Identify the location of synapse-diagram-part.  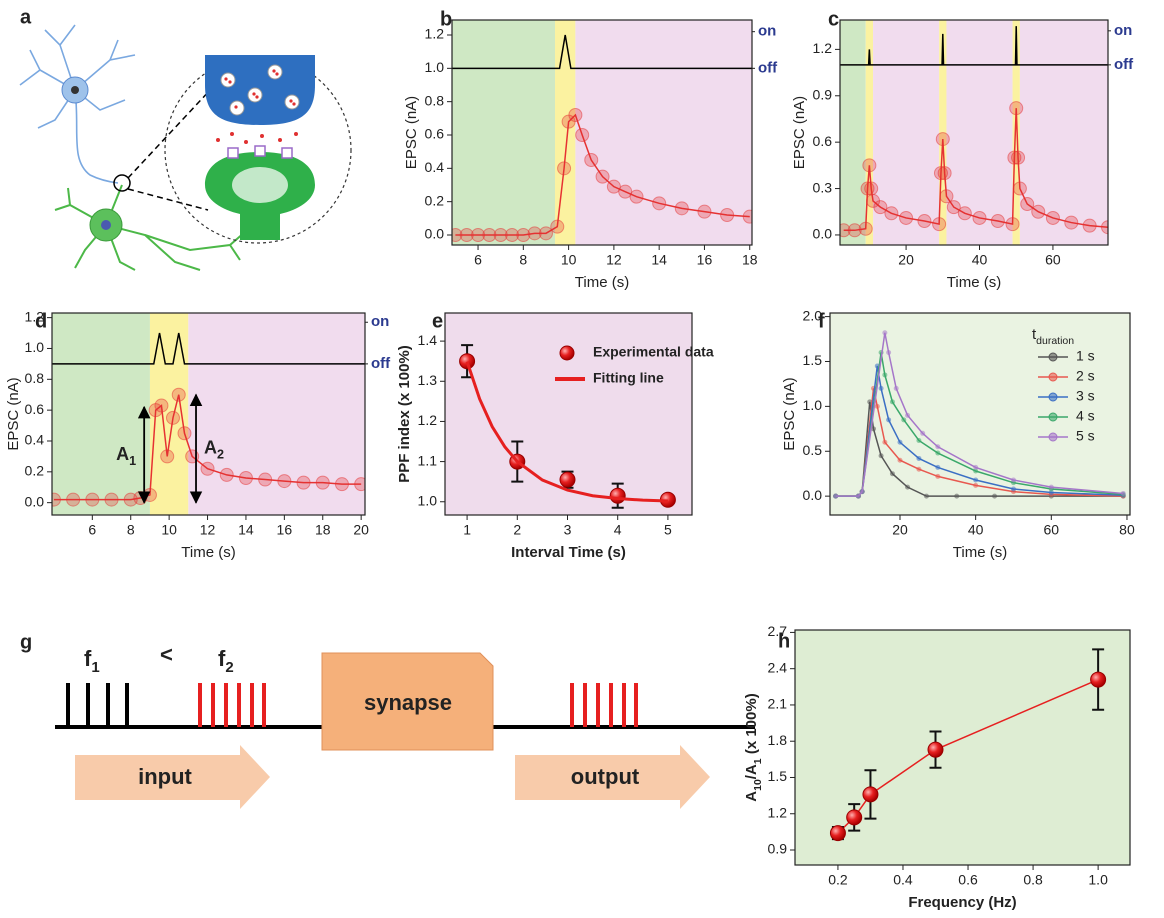
(407, 701).